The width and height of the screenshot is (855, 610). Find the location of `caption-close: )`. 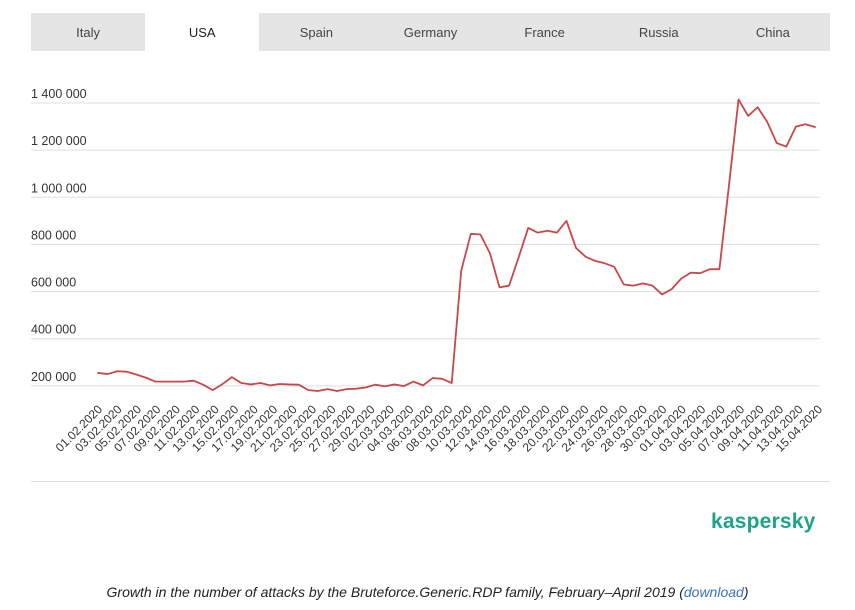

caption-close: ) is located at coordinates (746, 592).